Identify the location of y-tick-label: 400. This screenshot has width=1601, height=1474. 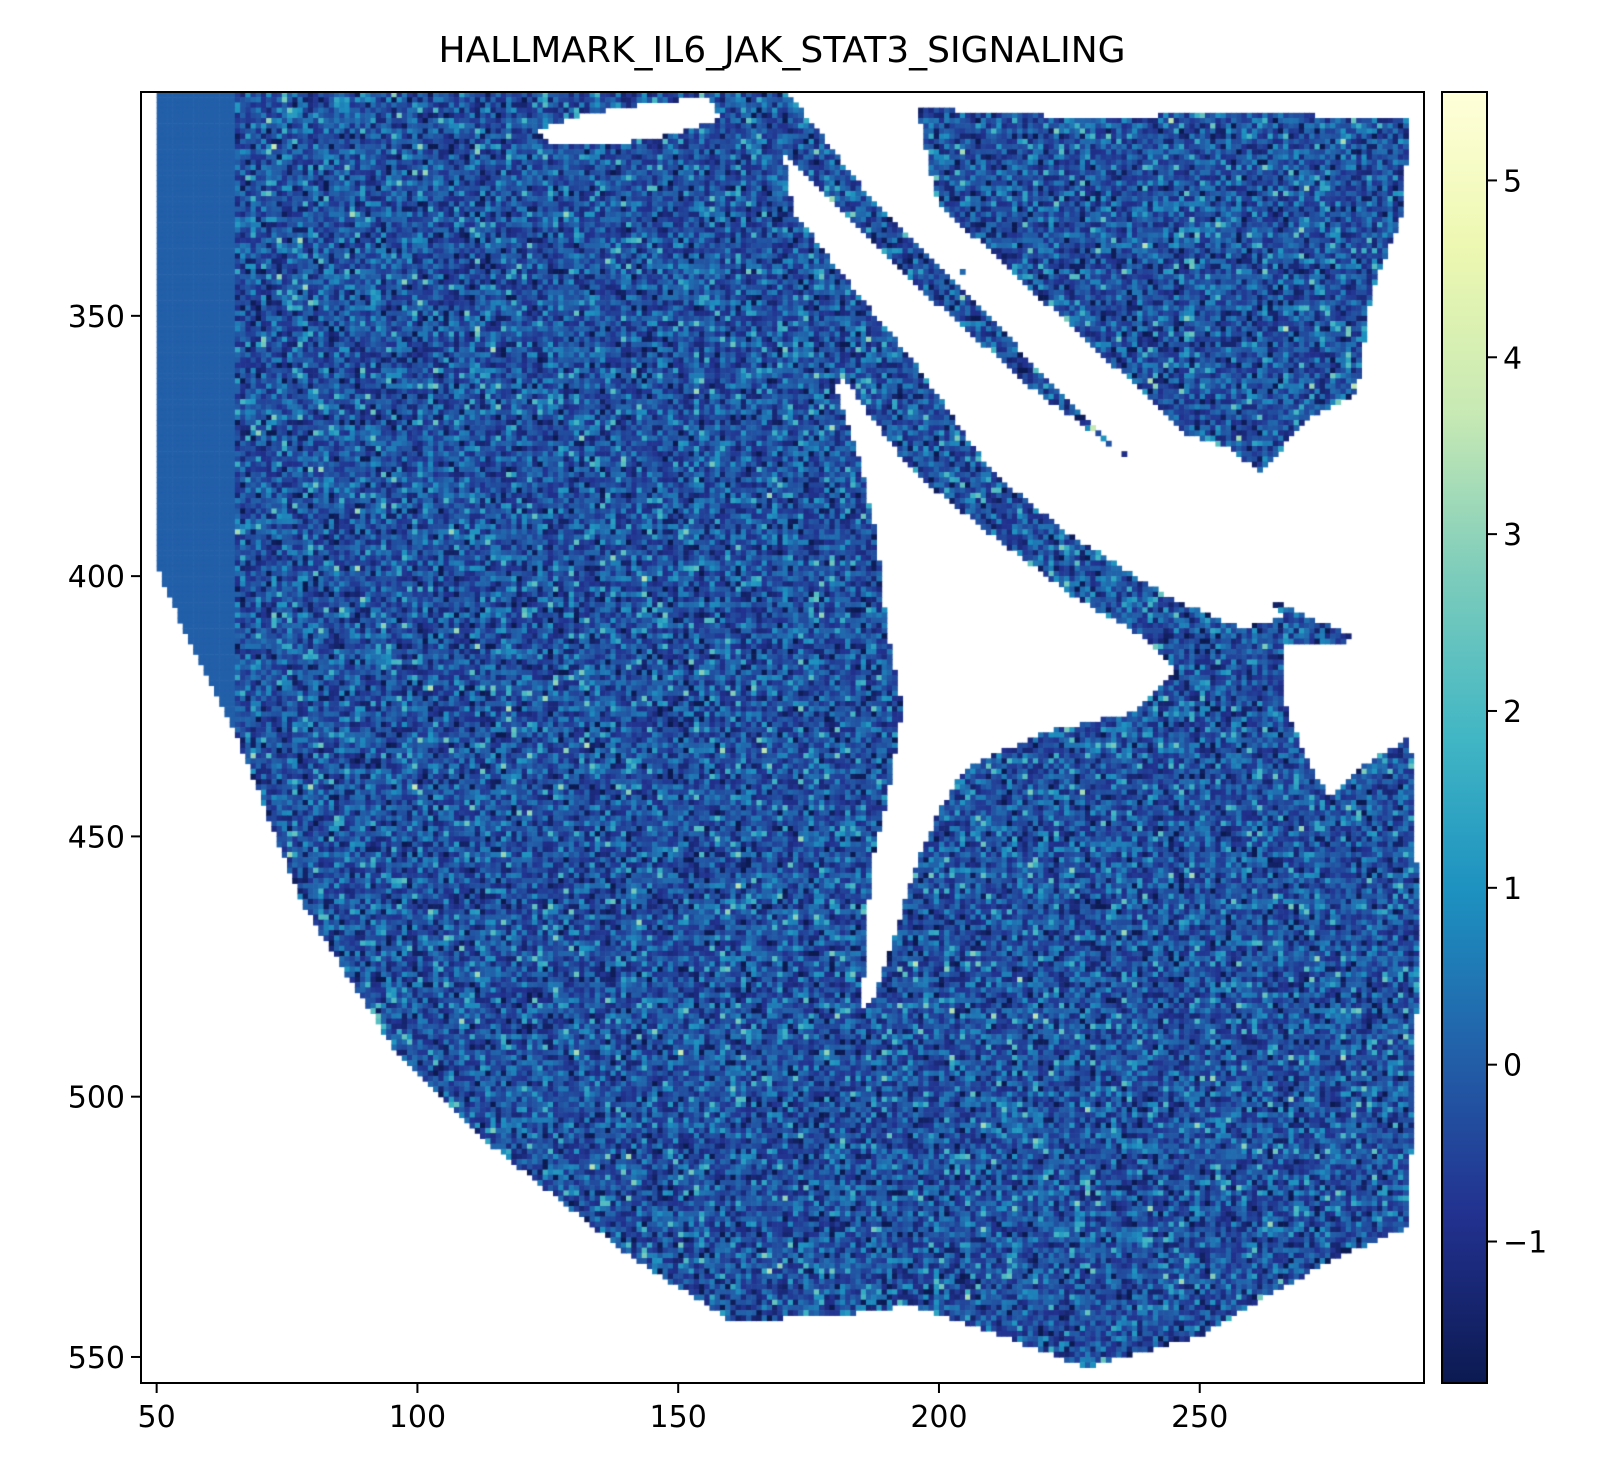
(96, 577).